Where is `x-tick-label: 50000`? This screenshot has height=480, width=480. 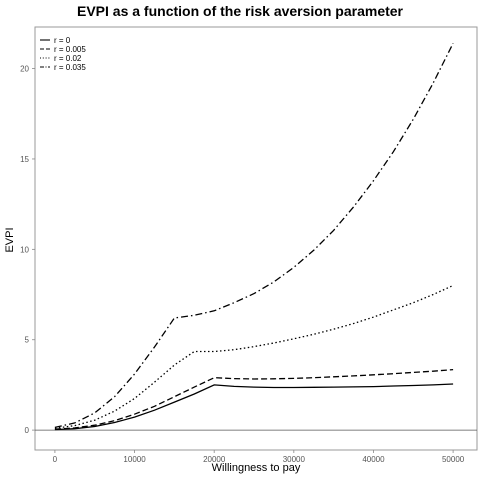
x-tick-label: 50000 is located at coordinates (453, 459).